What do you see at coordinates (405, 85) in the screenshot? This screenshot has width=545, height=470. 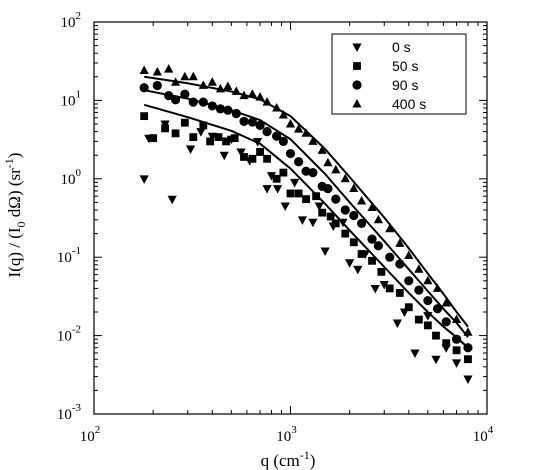 I see `legend-label: 90 s` at bounding box center [405, 85].